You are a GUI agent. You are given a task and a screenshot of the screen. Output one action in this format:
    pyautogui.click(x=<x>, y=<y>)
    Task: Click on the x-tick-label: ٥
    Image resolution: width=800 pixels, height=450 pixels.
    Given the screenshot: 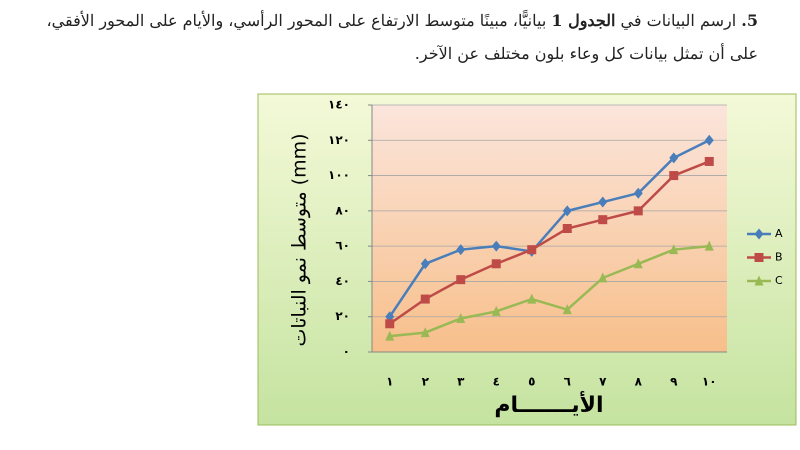 What is the action you would take?
    pyautogui.click(x=531, y=382)
    